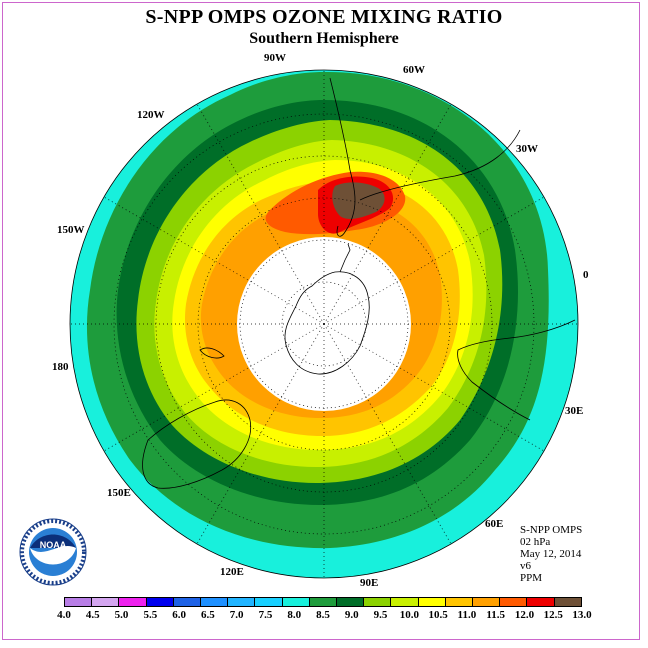 The width and height of the screenshot is (648, 648). I want to click on map-subtitle: Southern Hemisphere, so click(324, 38).